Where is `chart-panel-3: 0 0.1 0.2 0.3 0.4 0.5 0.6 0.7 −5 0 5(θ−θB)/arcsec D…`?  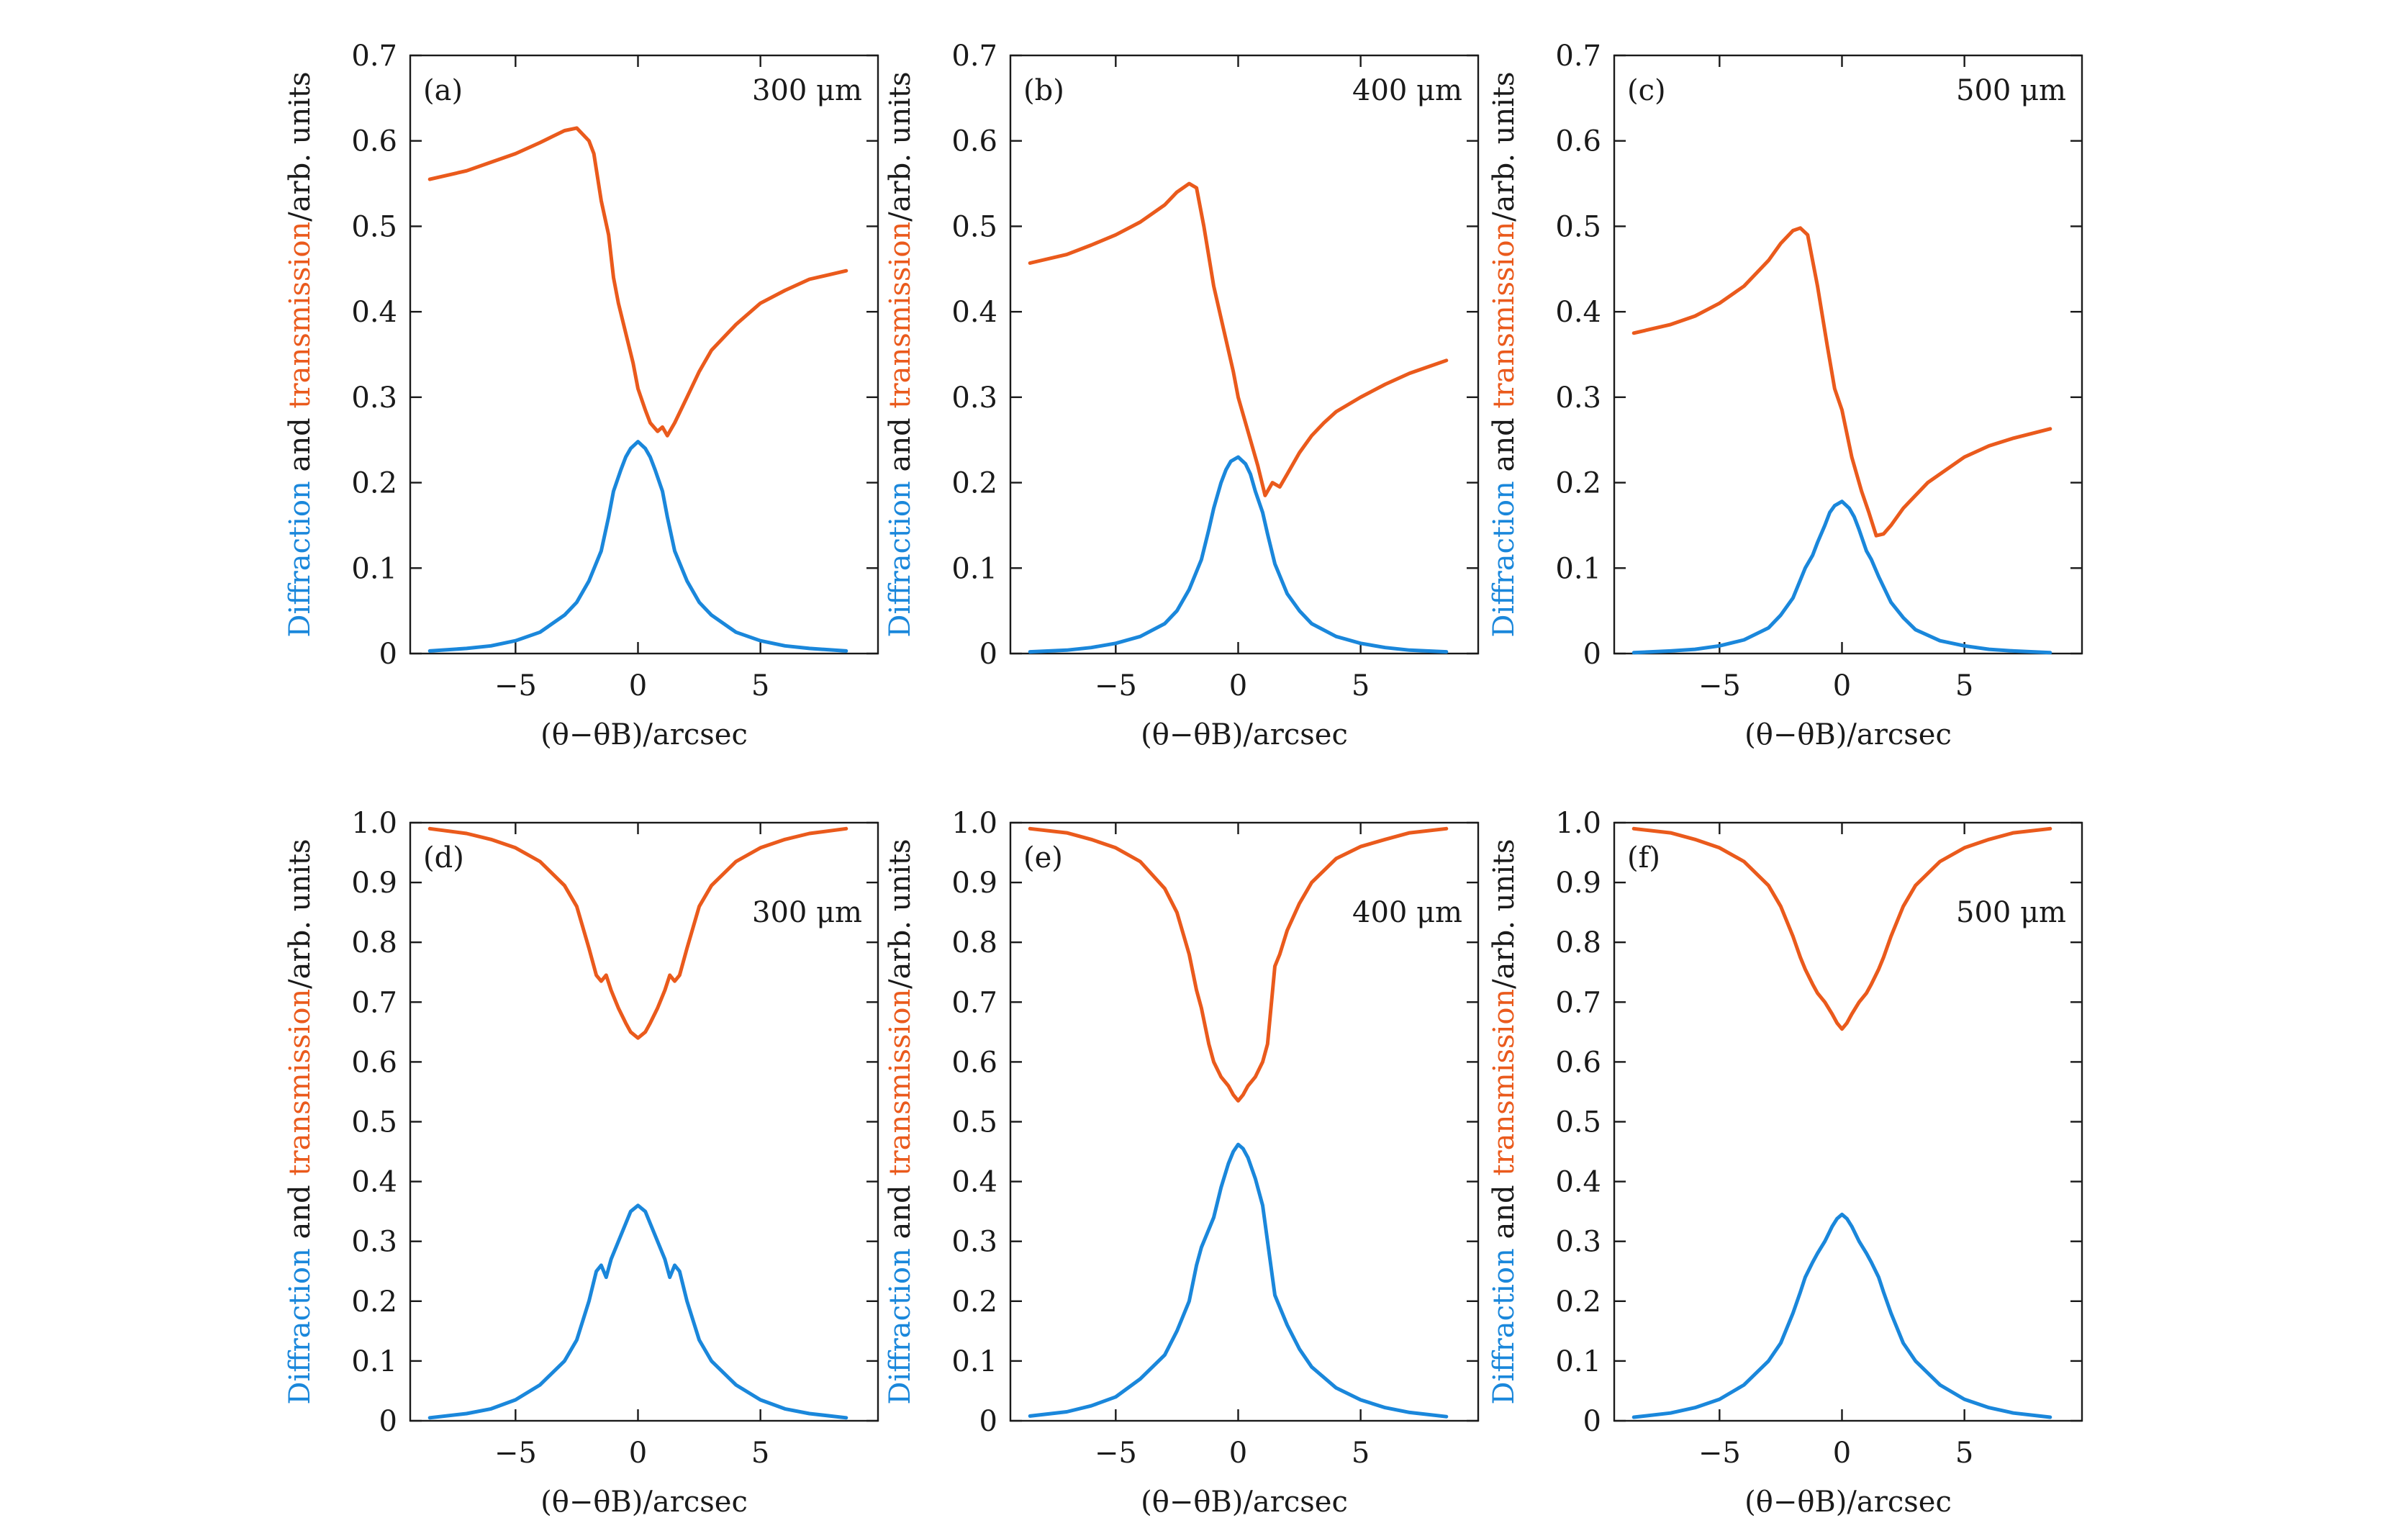 chart-panel-3: 0 0.1 0.2 0.3 0.4 0.5 0.6 0.7 −5 0 5(θ−θB)/arcsec D… is located at coordinates (1785, 395).